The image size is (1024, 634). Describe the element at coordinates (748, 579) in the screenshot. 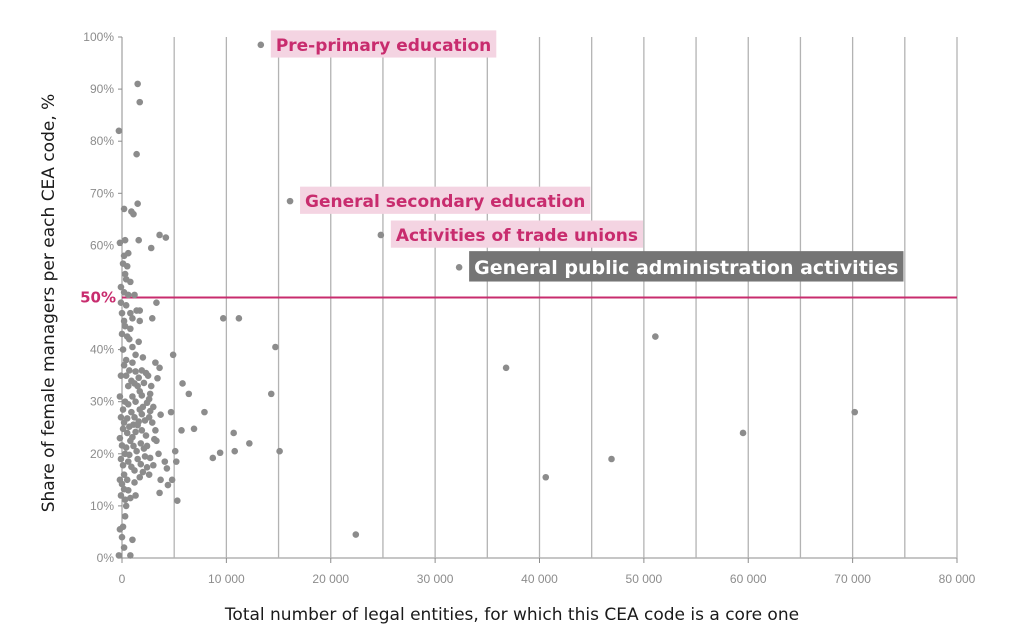

I see `x-tick-label: 60 000` at that location.